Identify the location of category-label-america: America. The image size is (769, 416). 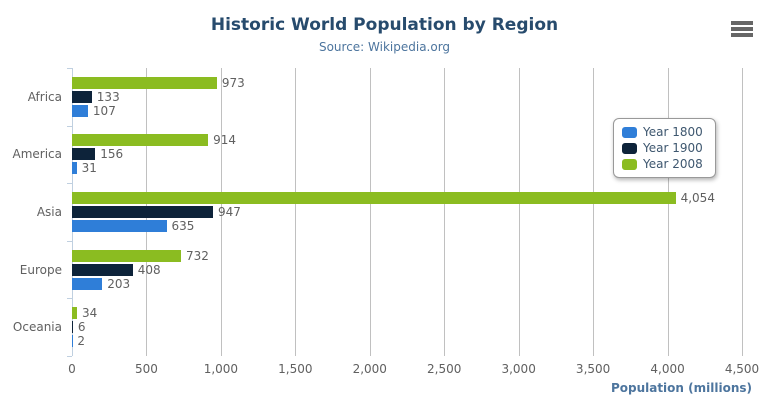
(37, 154).